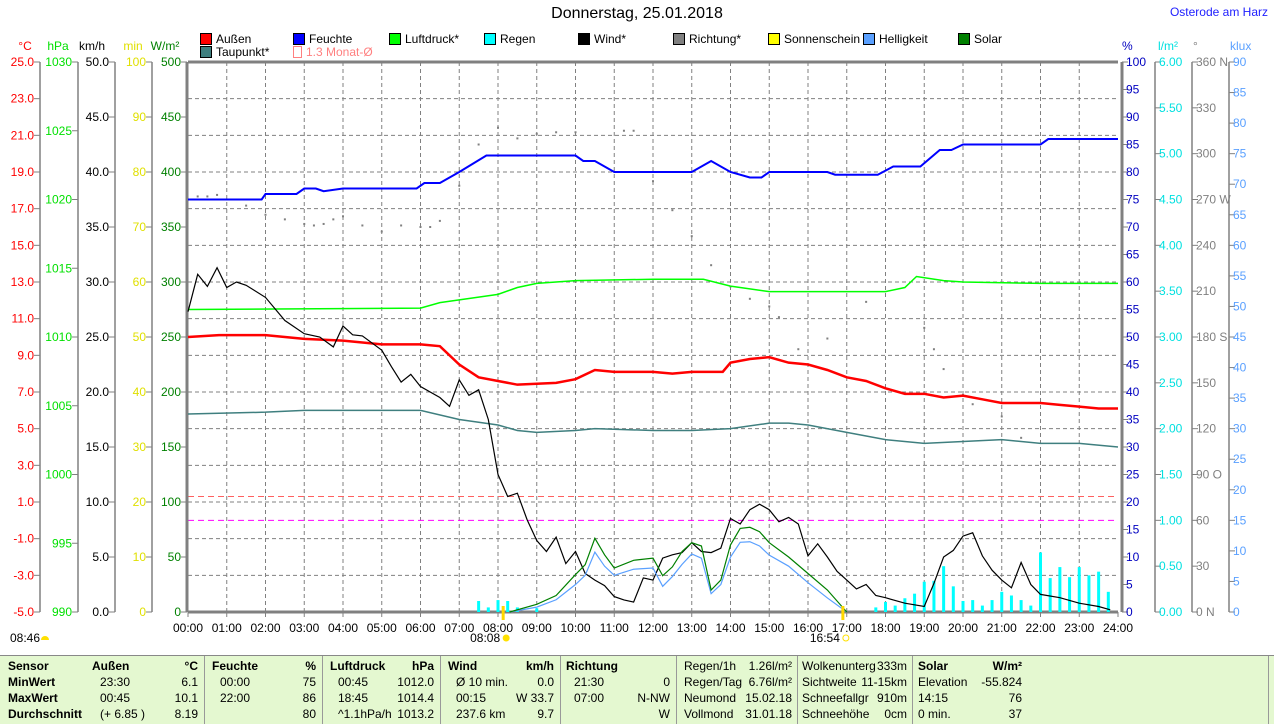  Describe the element at coordinates (111, 666) in the screenshot. I see `table-header: Außen` at that location.